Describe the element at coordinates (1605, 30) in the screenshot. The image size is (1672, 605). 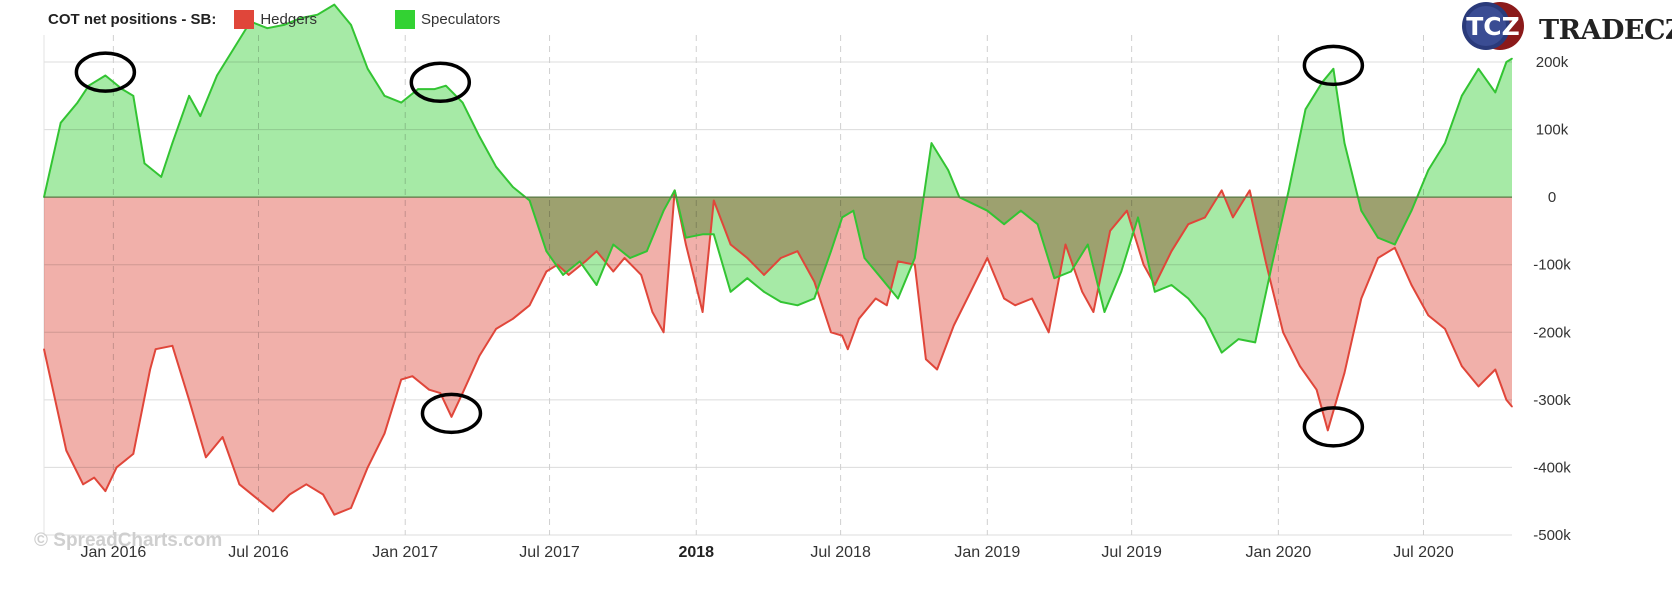
I see `logo-name: TRADECZ` at that location.